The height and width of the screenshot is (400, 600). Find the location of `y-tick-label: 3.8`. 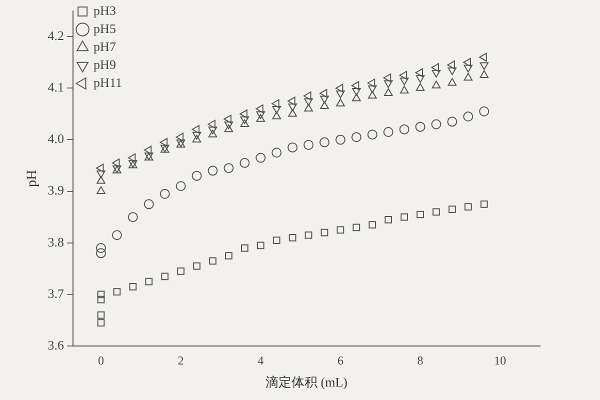

y-tick-label: 3.8 is located at coordinates (56, 242).